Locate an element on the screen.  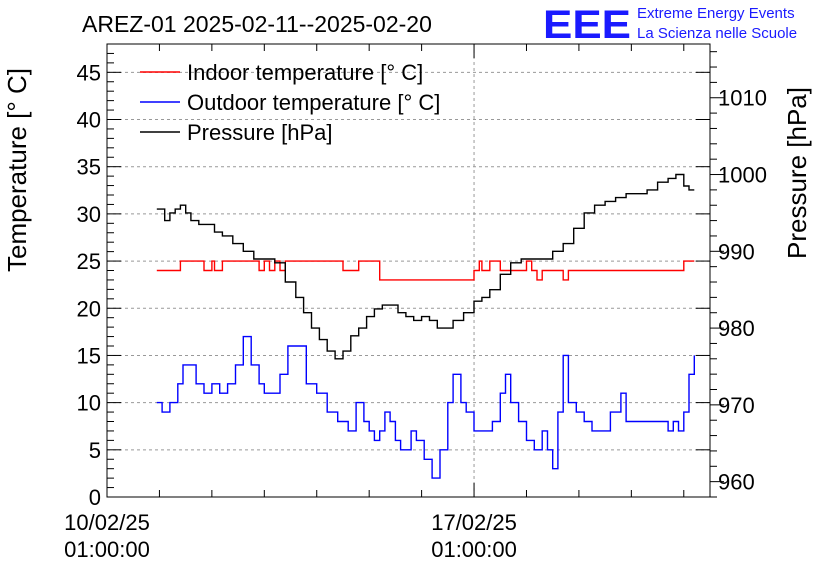
y-tick-label: 35 is located at coordinates (89, 167).